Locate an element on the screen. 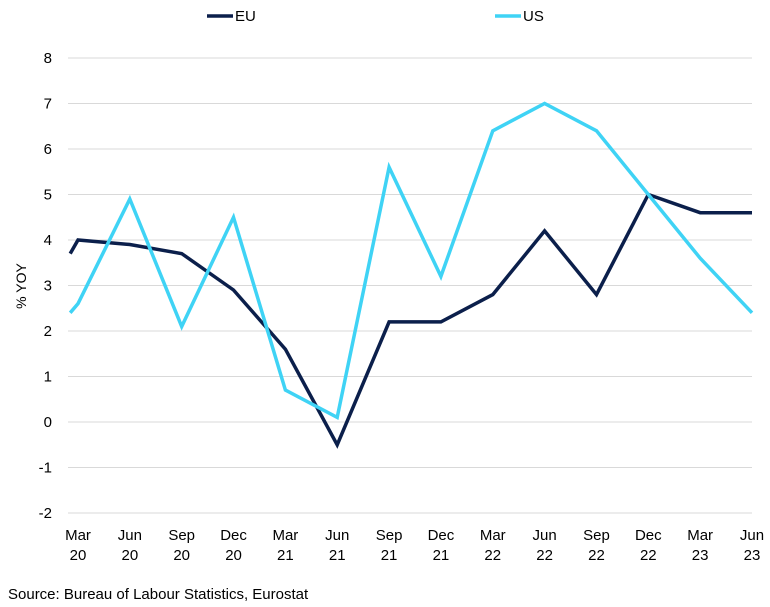  y-tick-label: 2 is located at coordinates (48, 331).